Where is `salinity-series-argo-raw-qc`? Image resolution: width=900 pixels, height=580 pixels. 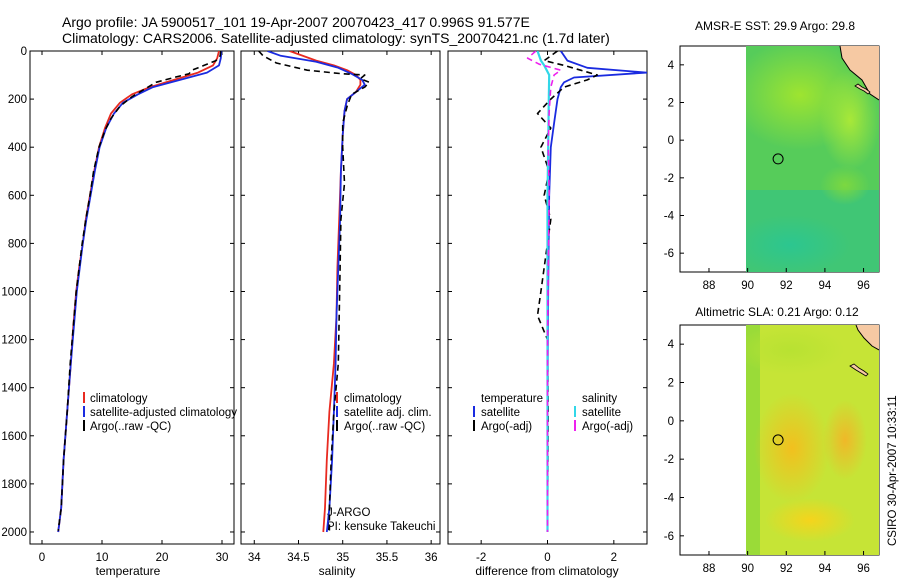 salinity-series-argo-raw-qc is located at coordinates (314, 291).